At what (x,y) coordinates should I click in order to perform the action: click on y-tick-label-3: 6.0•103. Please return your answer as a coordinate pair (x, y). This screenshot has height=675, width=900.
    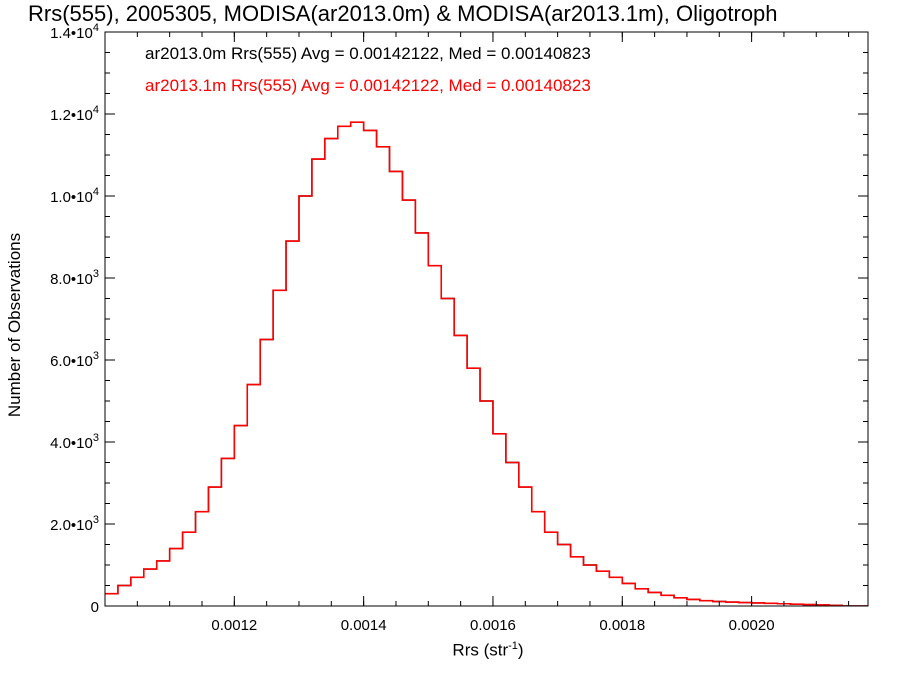
    Looking at the image, I should click on (74, 360).